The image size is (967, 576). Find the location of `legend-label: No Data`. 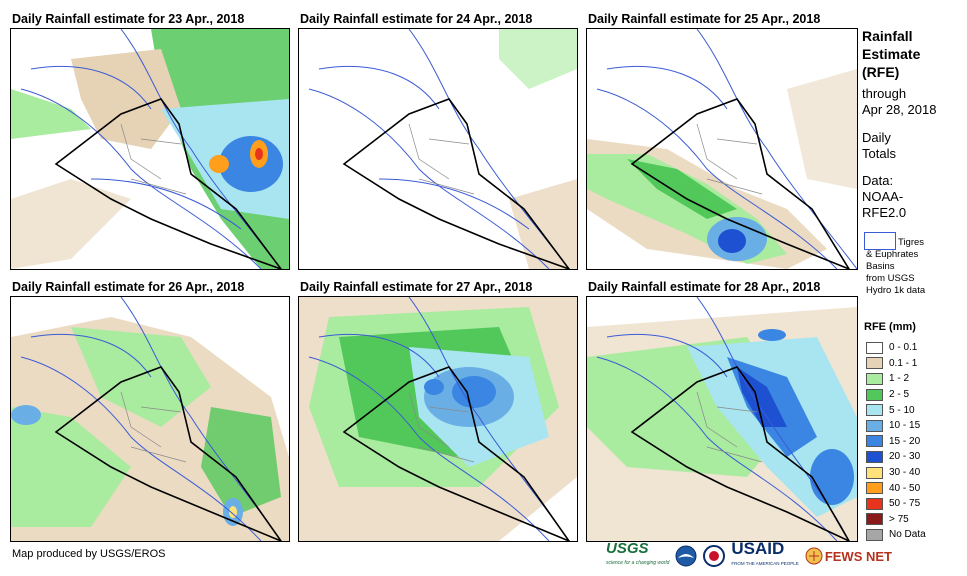

legend-label: No Data is located at coordinates (907, 535).